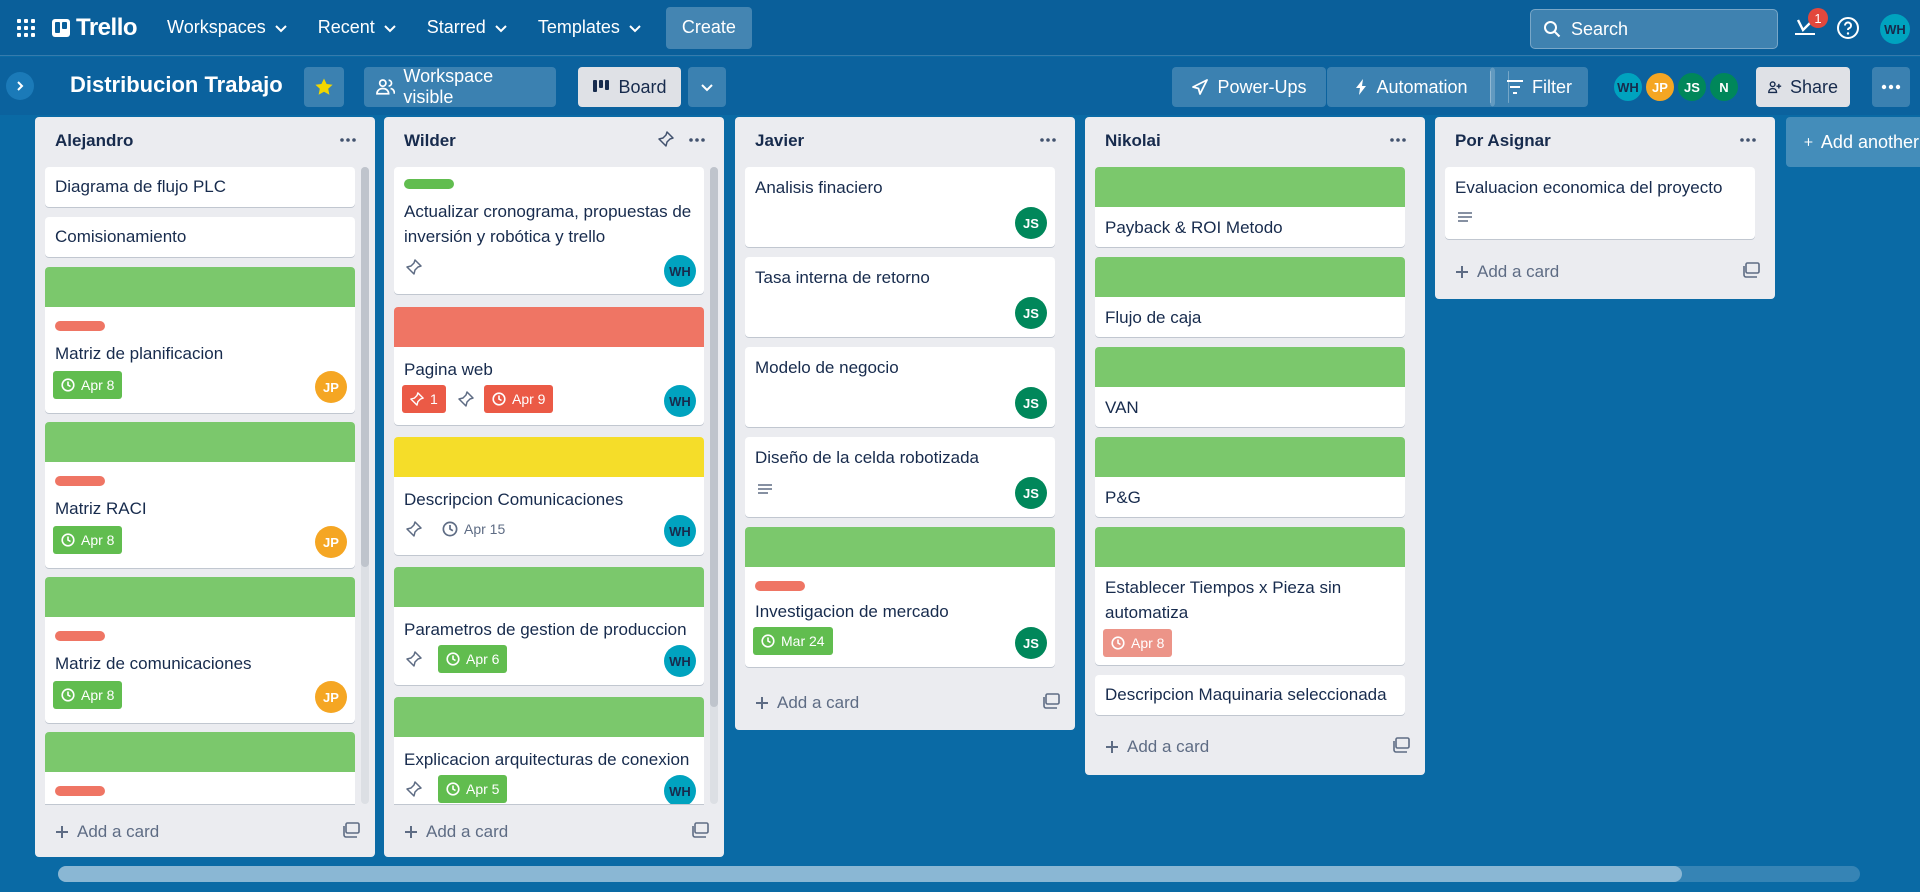  Describe the element at coordinates (1600, 203) in the screenshot. I see `card: Evaluacion economica del proyecto` at that location.